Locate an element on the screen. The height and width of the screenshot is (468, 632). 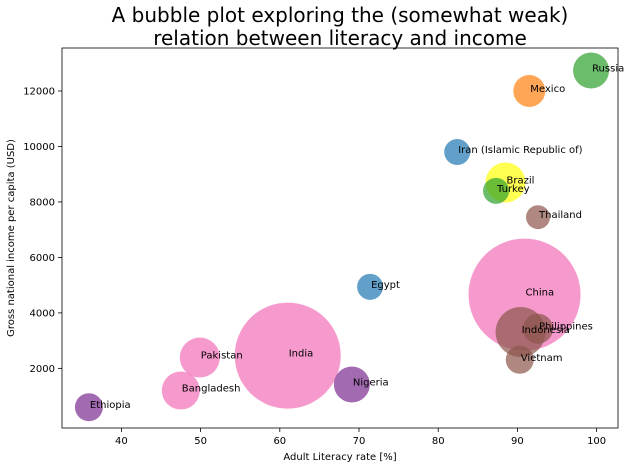
bubble-russia is located at coordinates (591, 70).